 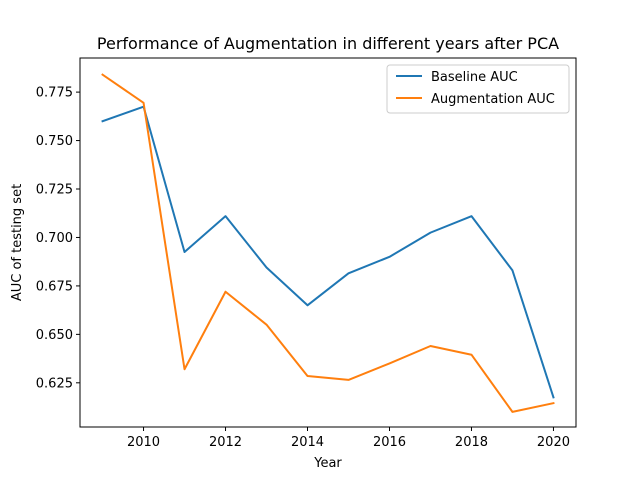 What do you see at coordinates (471, 442) in the screenshot?
I see `x-tick-label: 2018` at bounding box center [471, 442].